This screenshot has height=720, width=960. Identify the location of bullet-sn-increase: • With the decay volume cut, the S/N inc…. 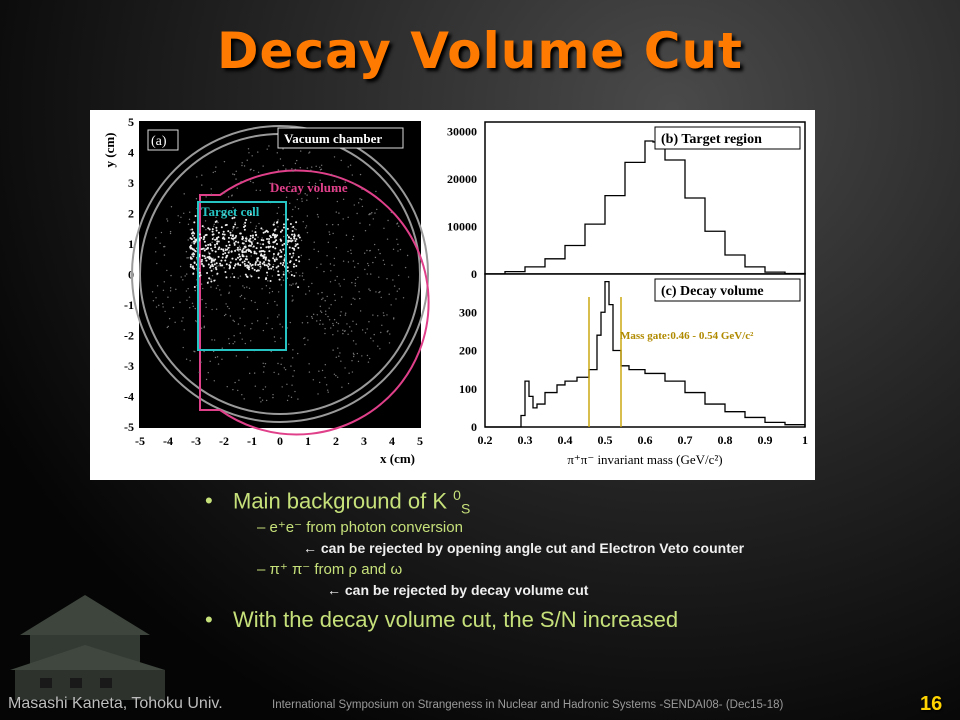
(442, 619).